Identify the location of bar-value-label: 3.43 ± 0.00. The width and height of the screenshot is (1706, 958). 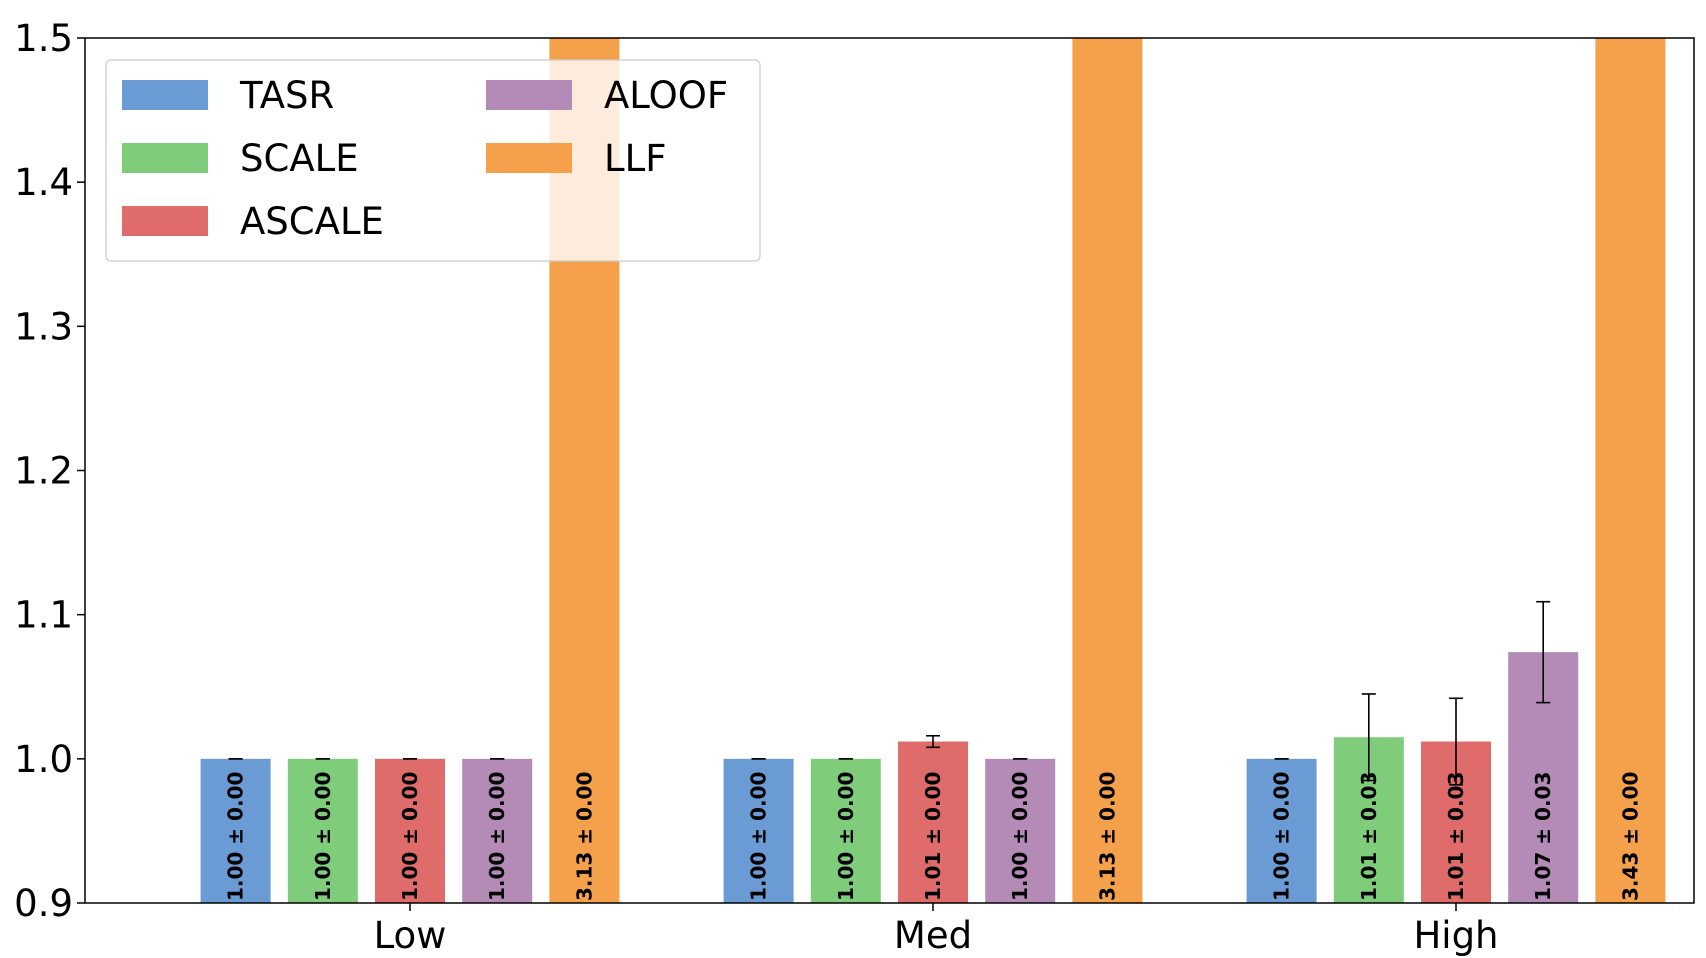
(1630, 836).